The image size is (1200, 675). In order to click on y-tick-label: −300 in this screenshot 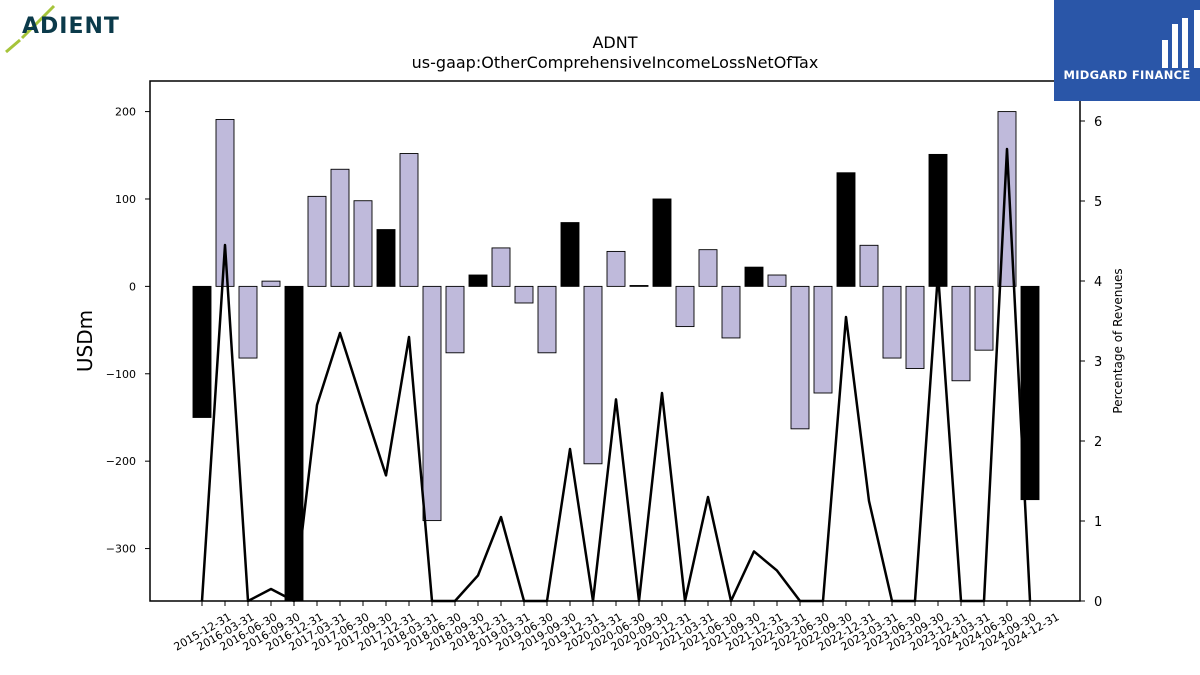, I will do `click(121, 549)`.